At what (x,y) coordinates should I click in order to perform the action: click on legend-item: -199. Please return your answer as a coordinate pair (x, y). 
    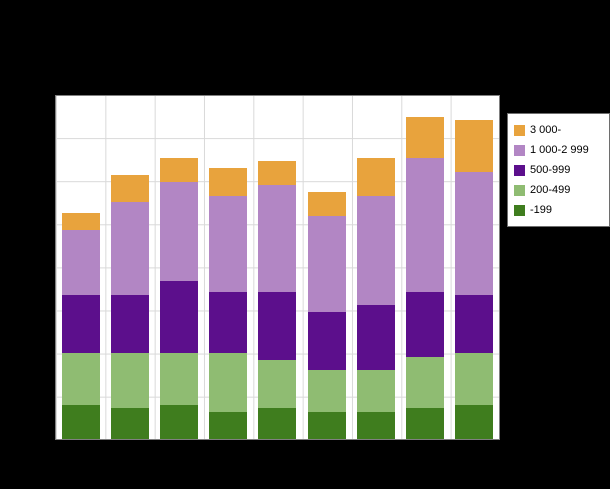
    Looking at the image, I should click on (558, 210).